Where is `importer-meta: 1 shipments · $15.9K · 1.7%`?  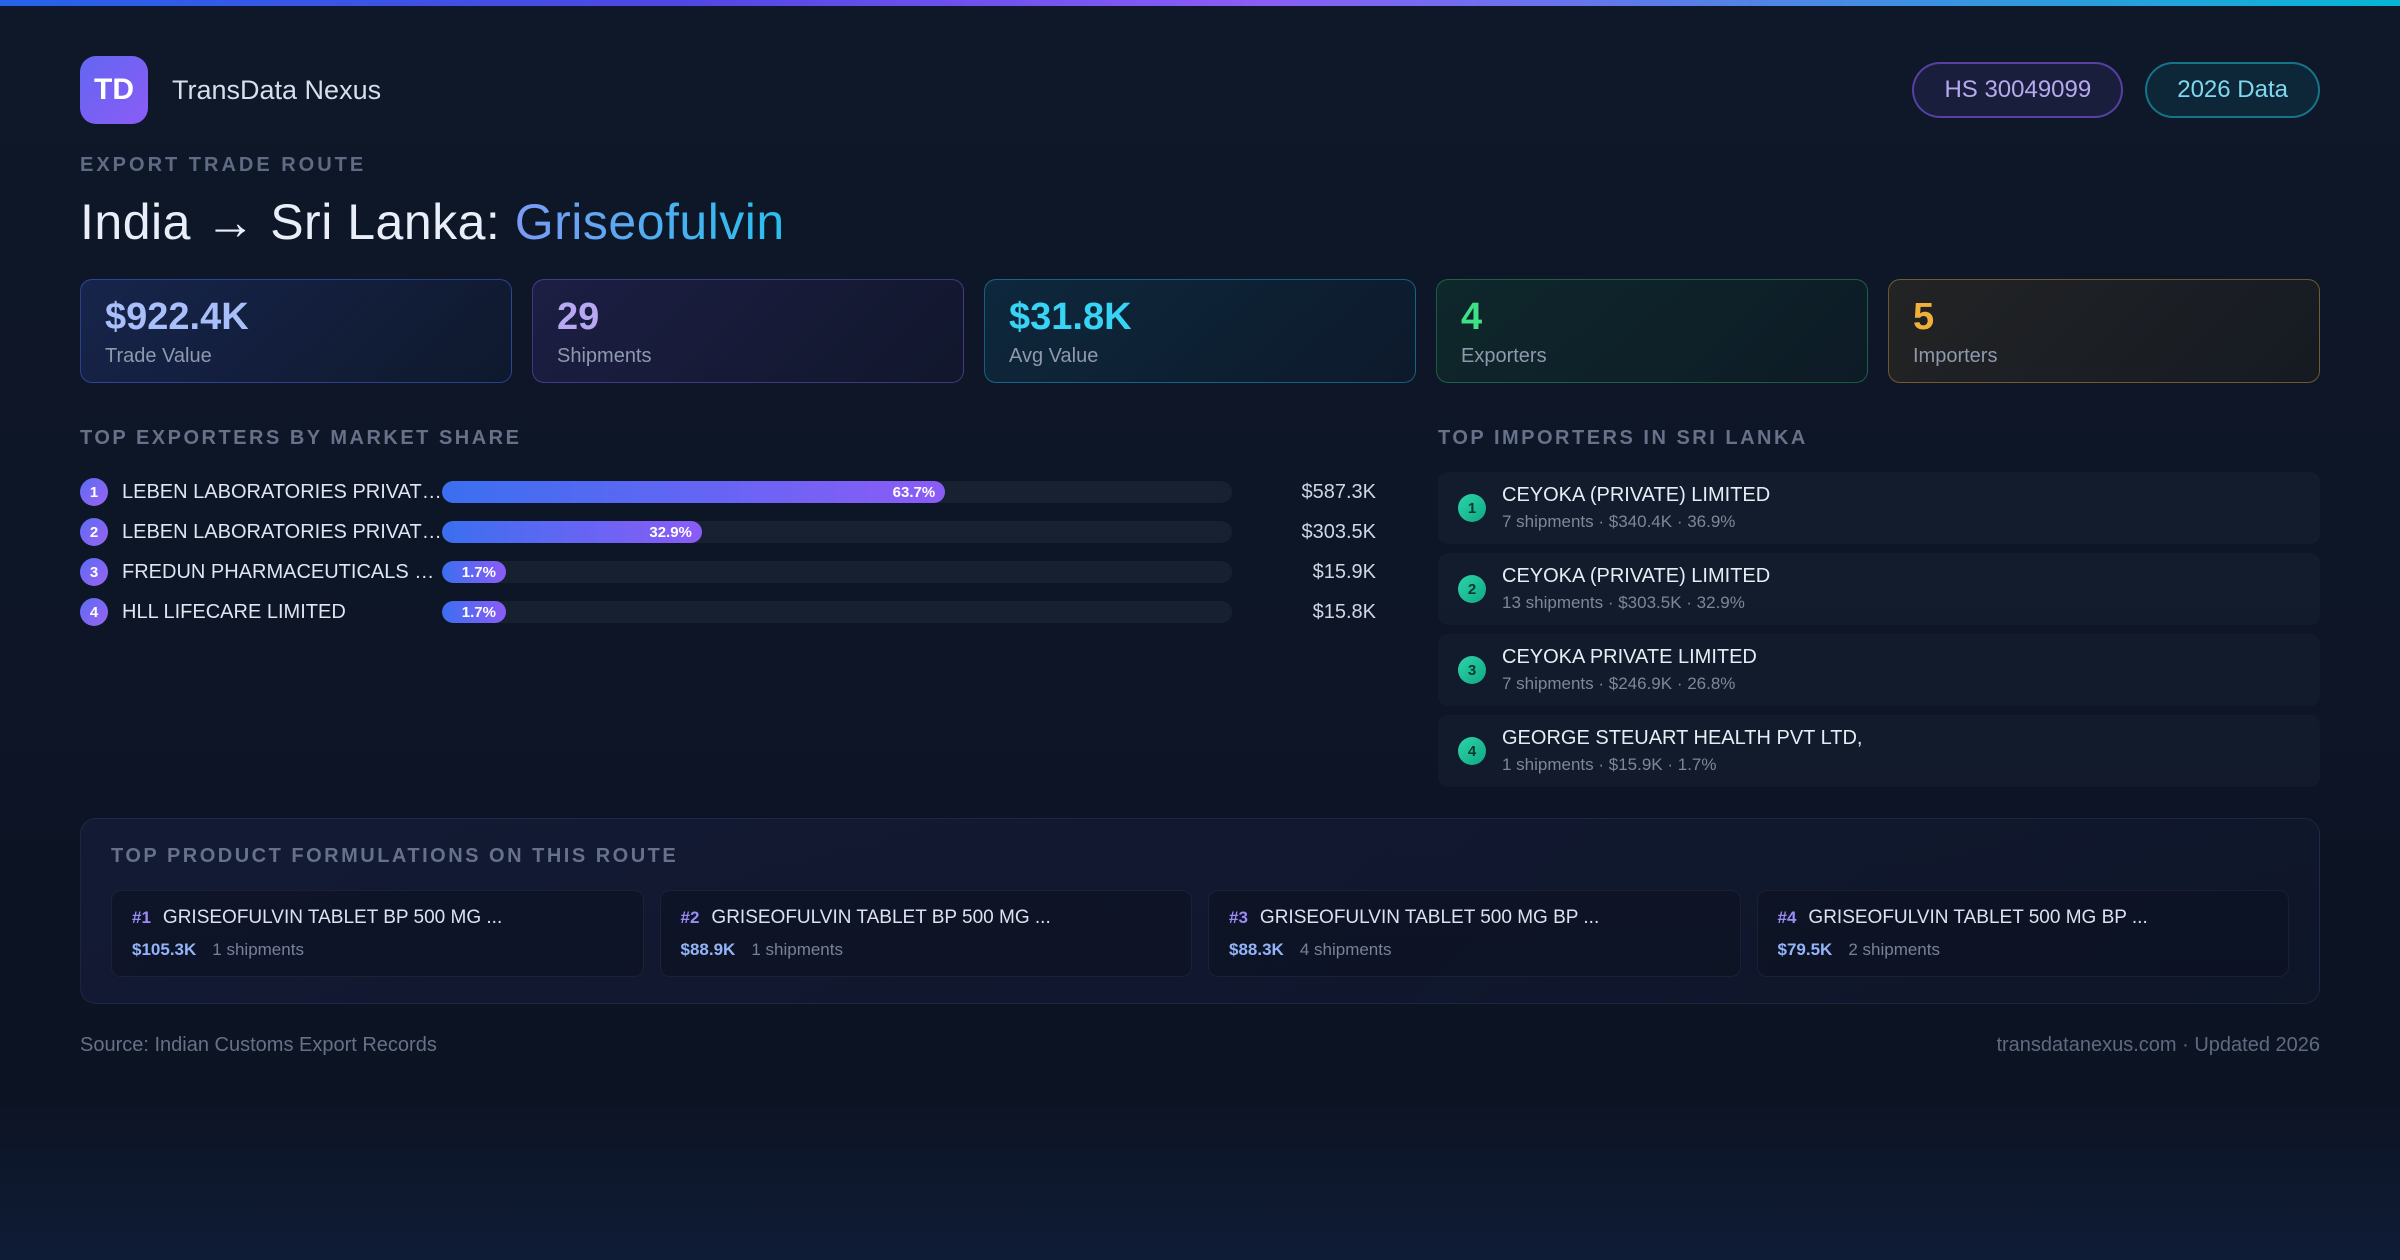 importer-meta: 1 shipments · $15.9K · 1.7% is located at coordinates (1609, 764).